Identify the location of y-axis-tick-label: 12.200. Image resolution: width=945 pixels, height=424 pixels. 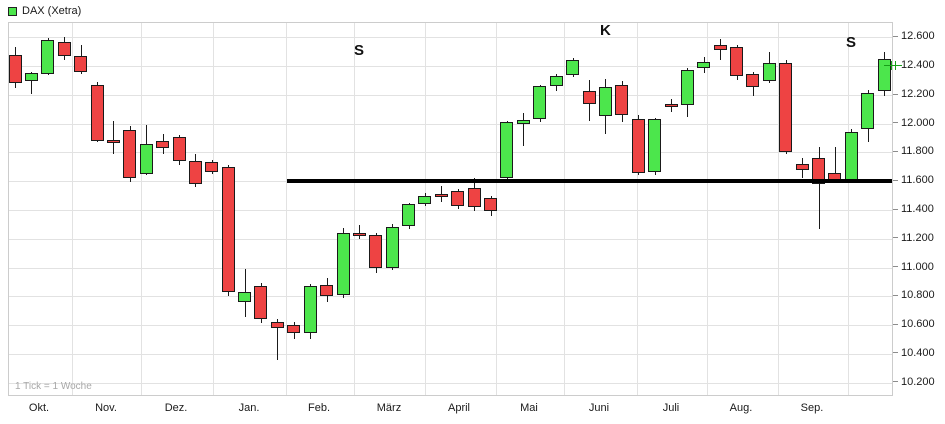
(914, 93).